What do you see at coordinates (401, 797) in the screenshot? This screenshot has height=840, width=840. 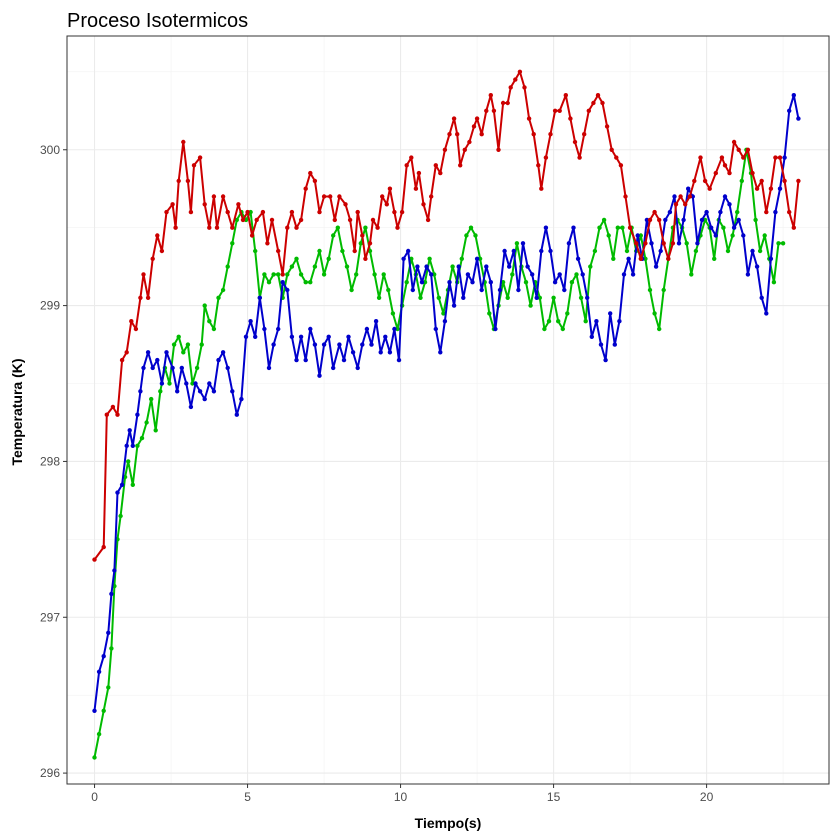 I see `x-tick-label: 10` at bounding box center [401, 797].